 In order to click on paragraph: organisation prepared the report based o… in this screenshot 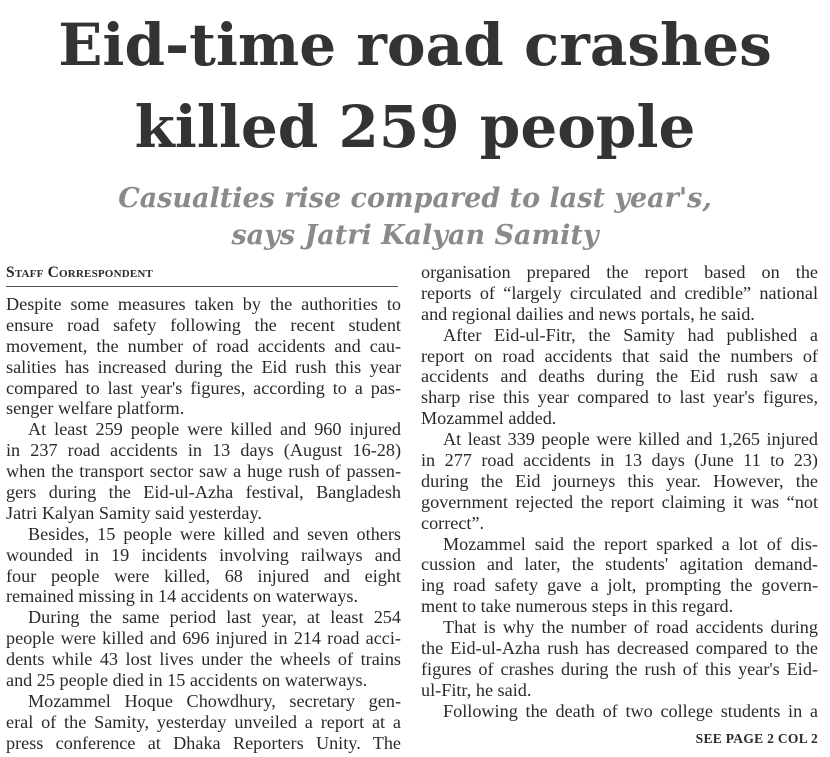, I will do `click(619, 293)`.